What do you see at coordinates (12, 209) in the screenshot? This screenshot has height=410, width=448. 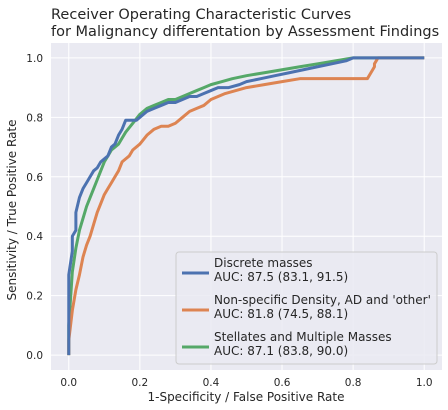 I see `y-axis-label: Sensitivity / True Positive Rate` at bounding box center [12, 209].